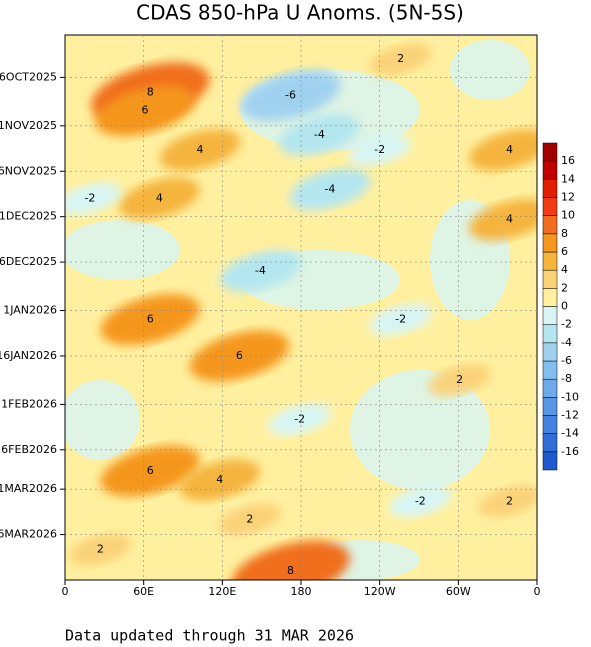 The width and height of the screenshot is (591, 647). I want to click on contour-label: -6, so click(290, 95).